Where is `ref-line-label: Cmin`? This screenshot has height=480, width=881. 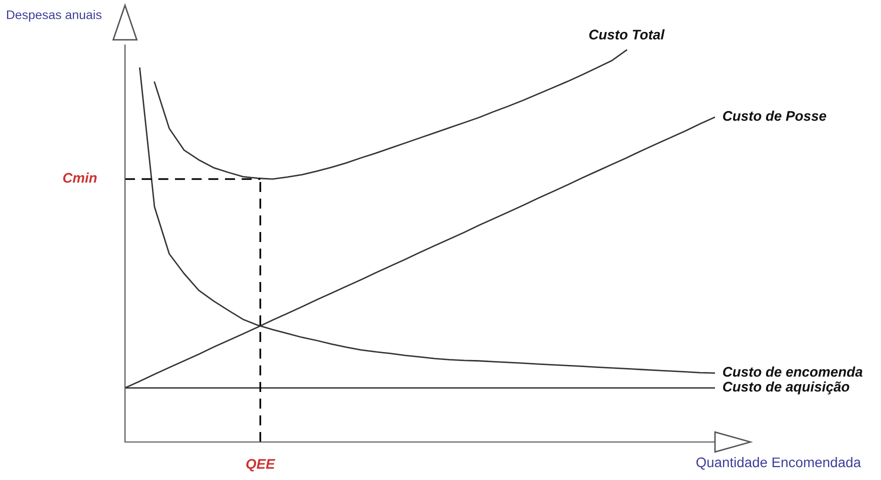 ref-line-label: Cmin is located at coordinates (80, 177).